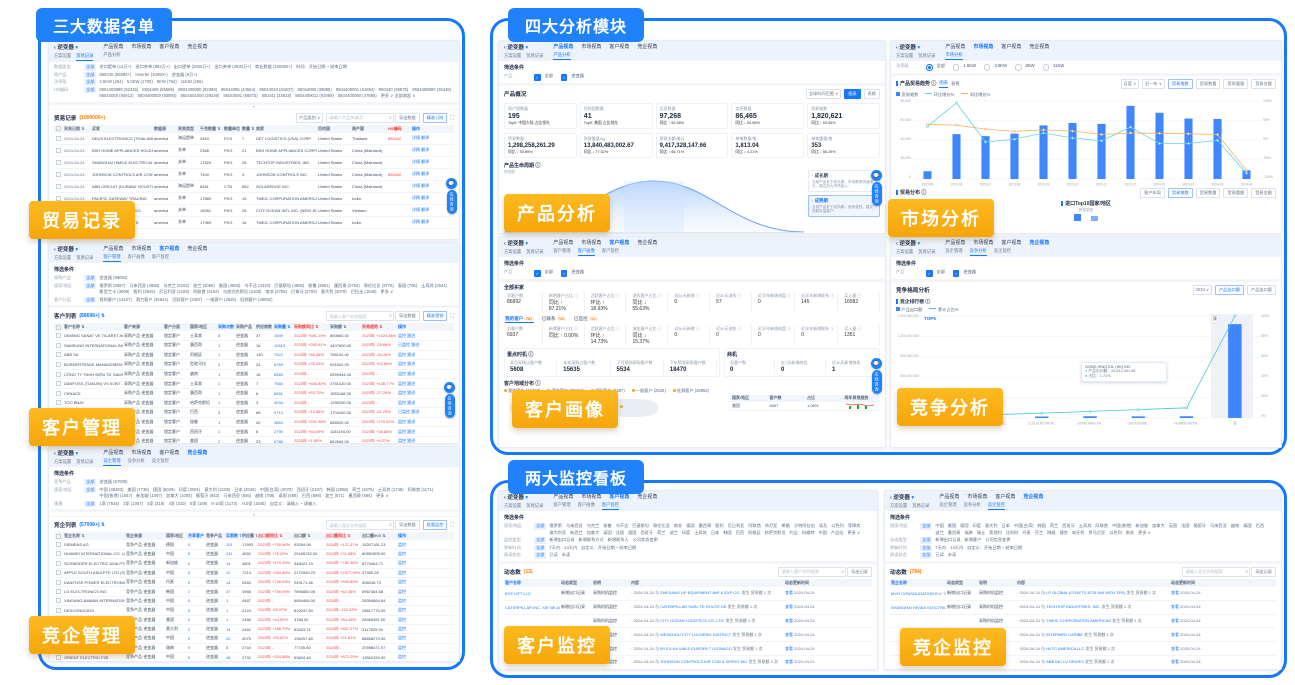 Image resolution: width=1295 pixels, height=685 pixels. What do you see at coordinates (610, 250) in the screenshot?
I see `module-subtab: 客户监控` at bounding box center [610, 250].